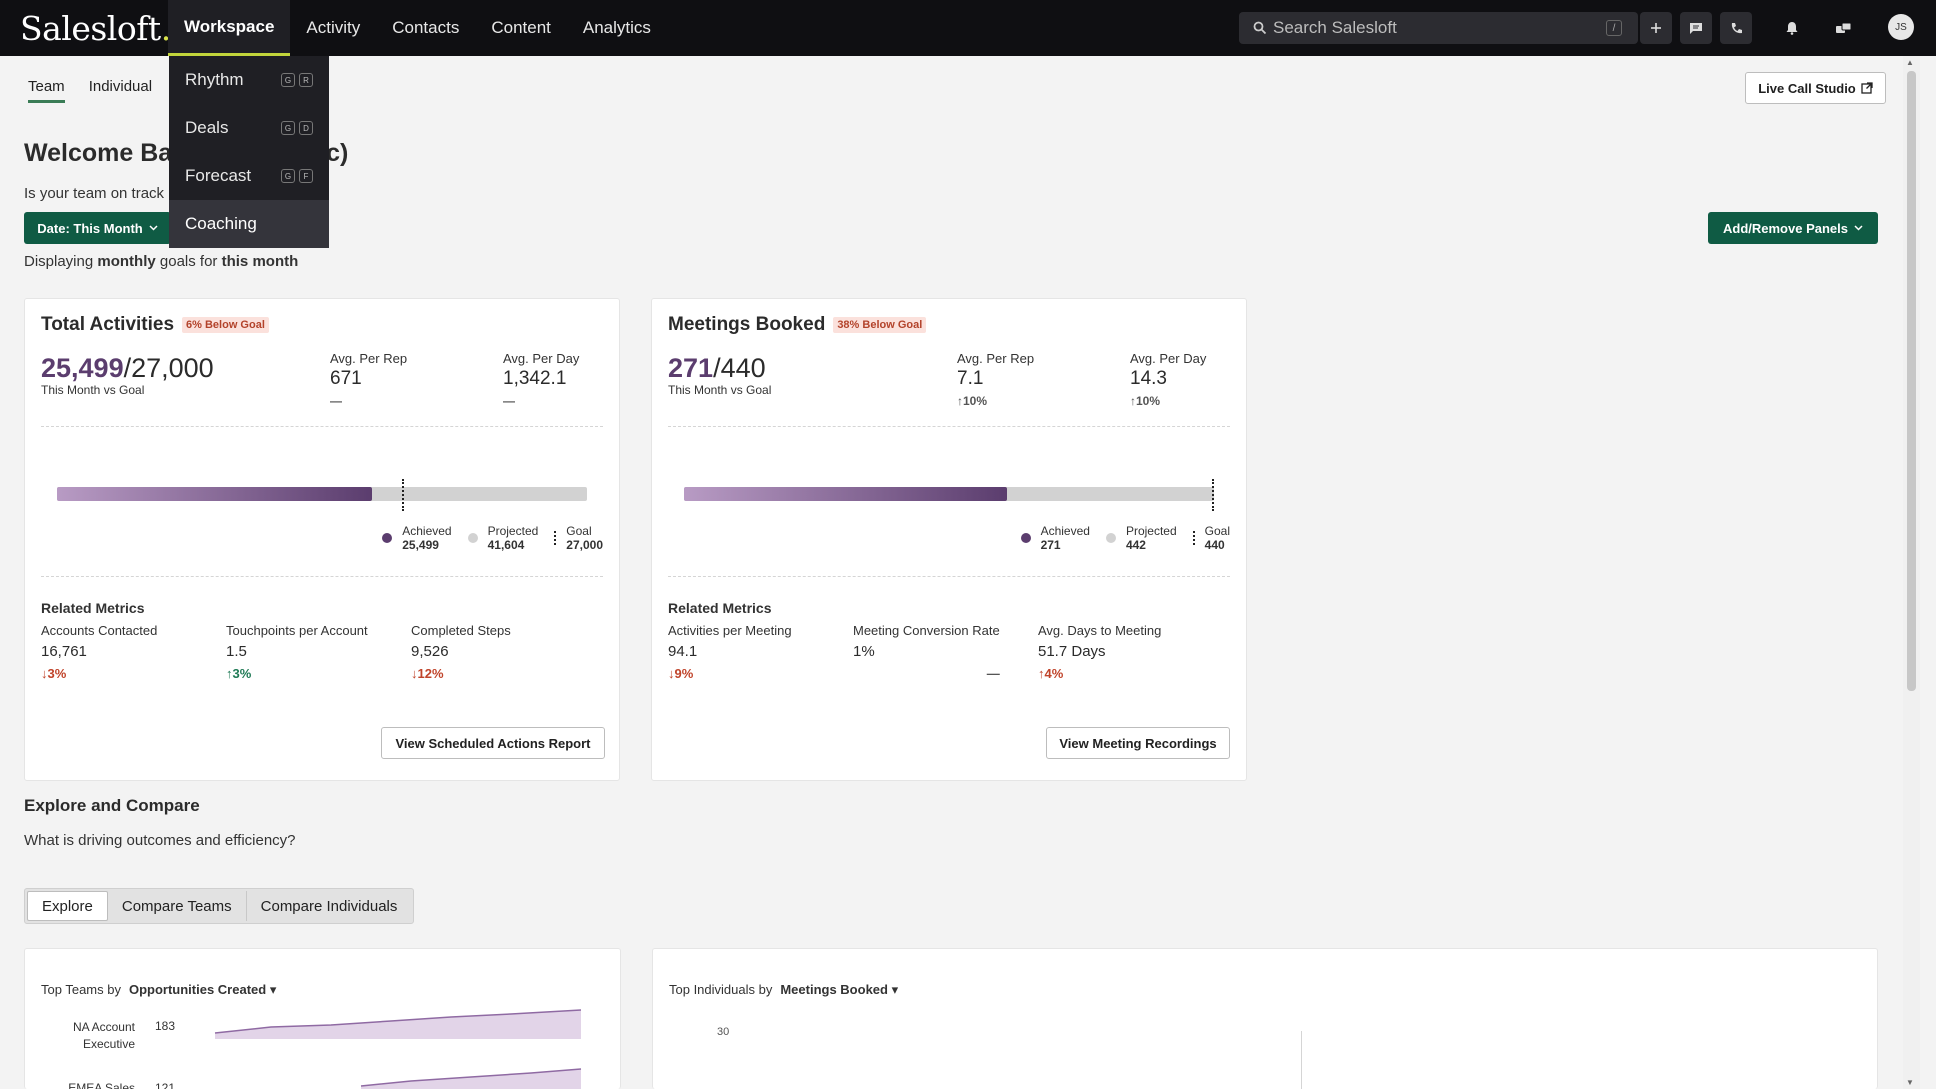 This screenshot has width=1936, height=1089. Describe the element at coordinates (202, 990) in the screenshot. I see `metric-select: Opportunities Created ▾` at that location.